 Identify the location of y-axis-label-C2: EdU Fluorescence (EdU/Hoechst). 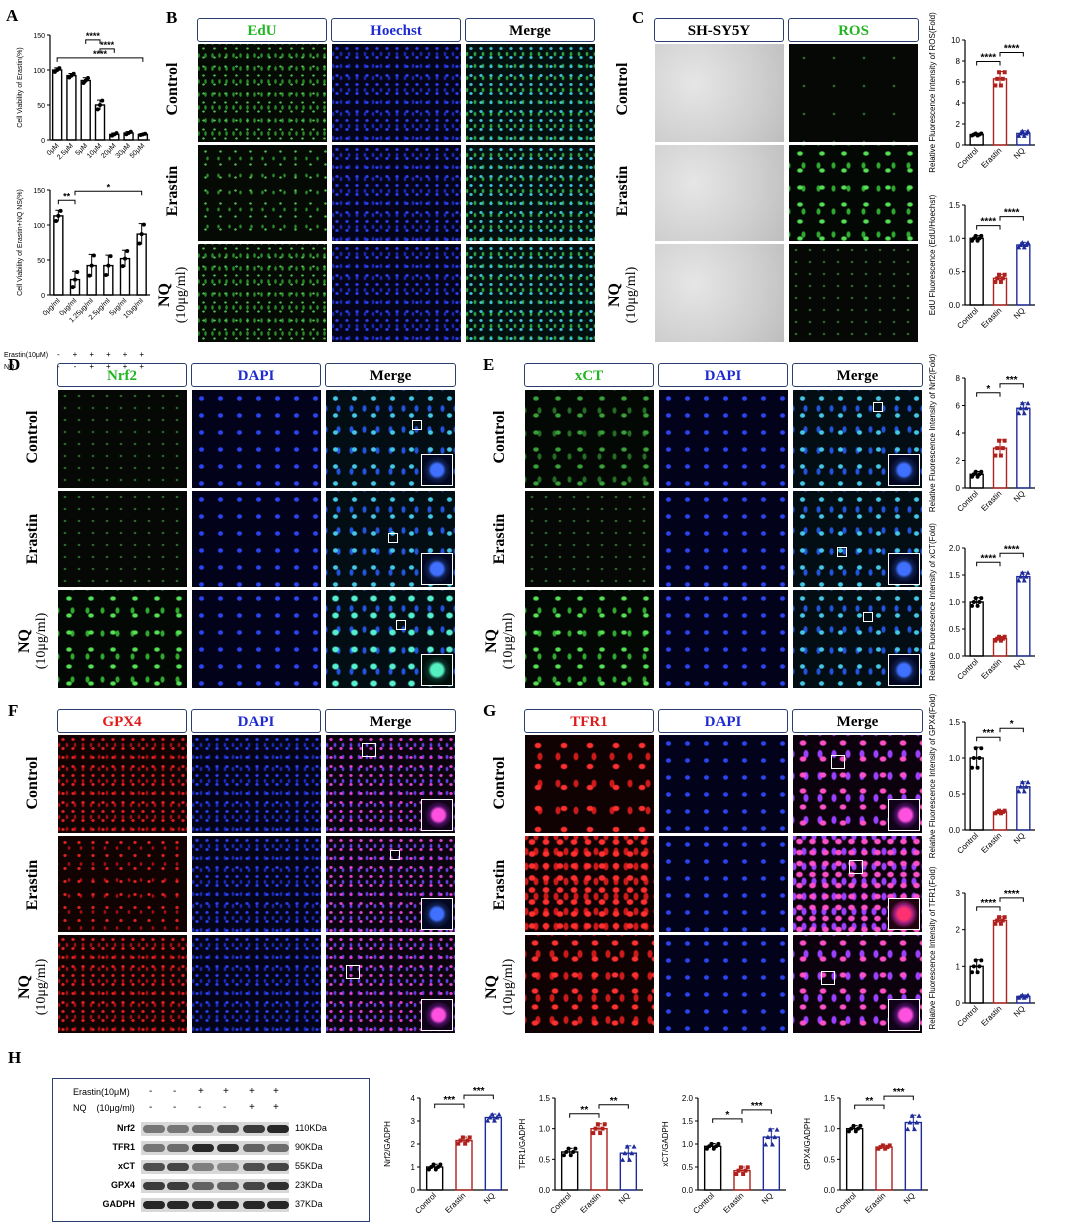
(932, 254).